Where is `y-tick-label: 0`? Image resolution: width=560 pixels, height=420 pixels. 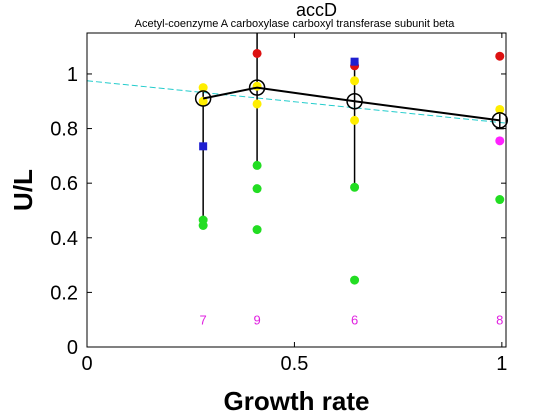 y-tick-label: 0 is located at coordinates (72, 348).